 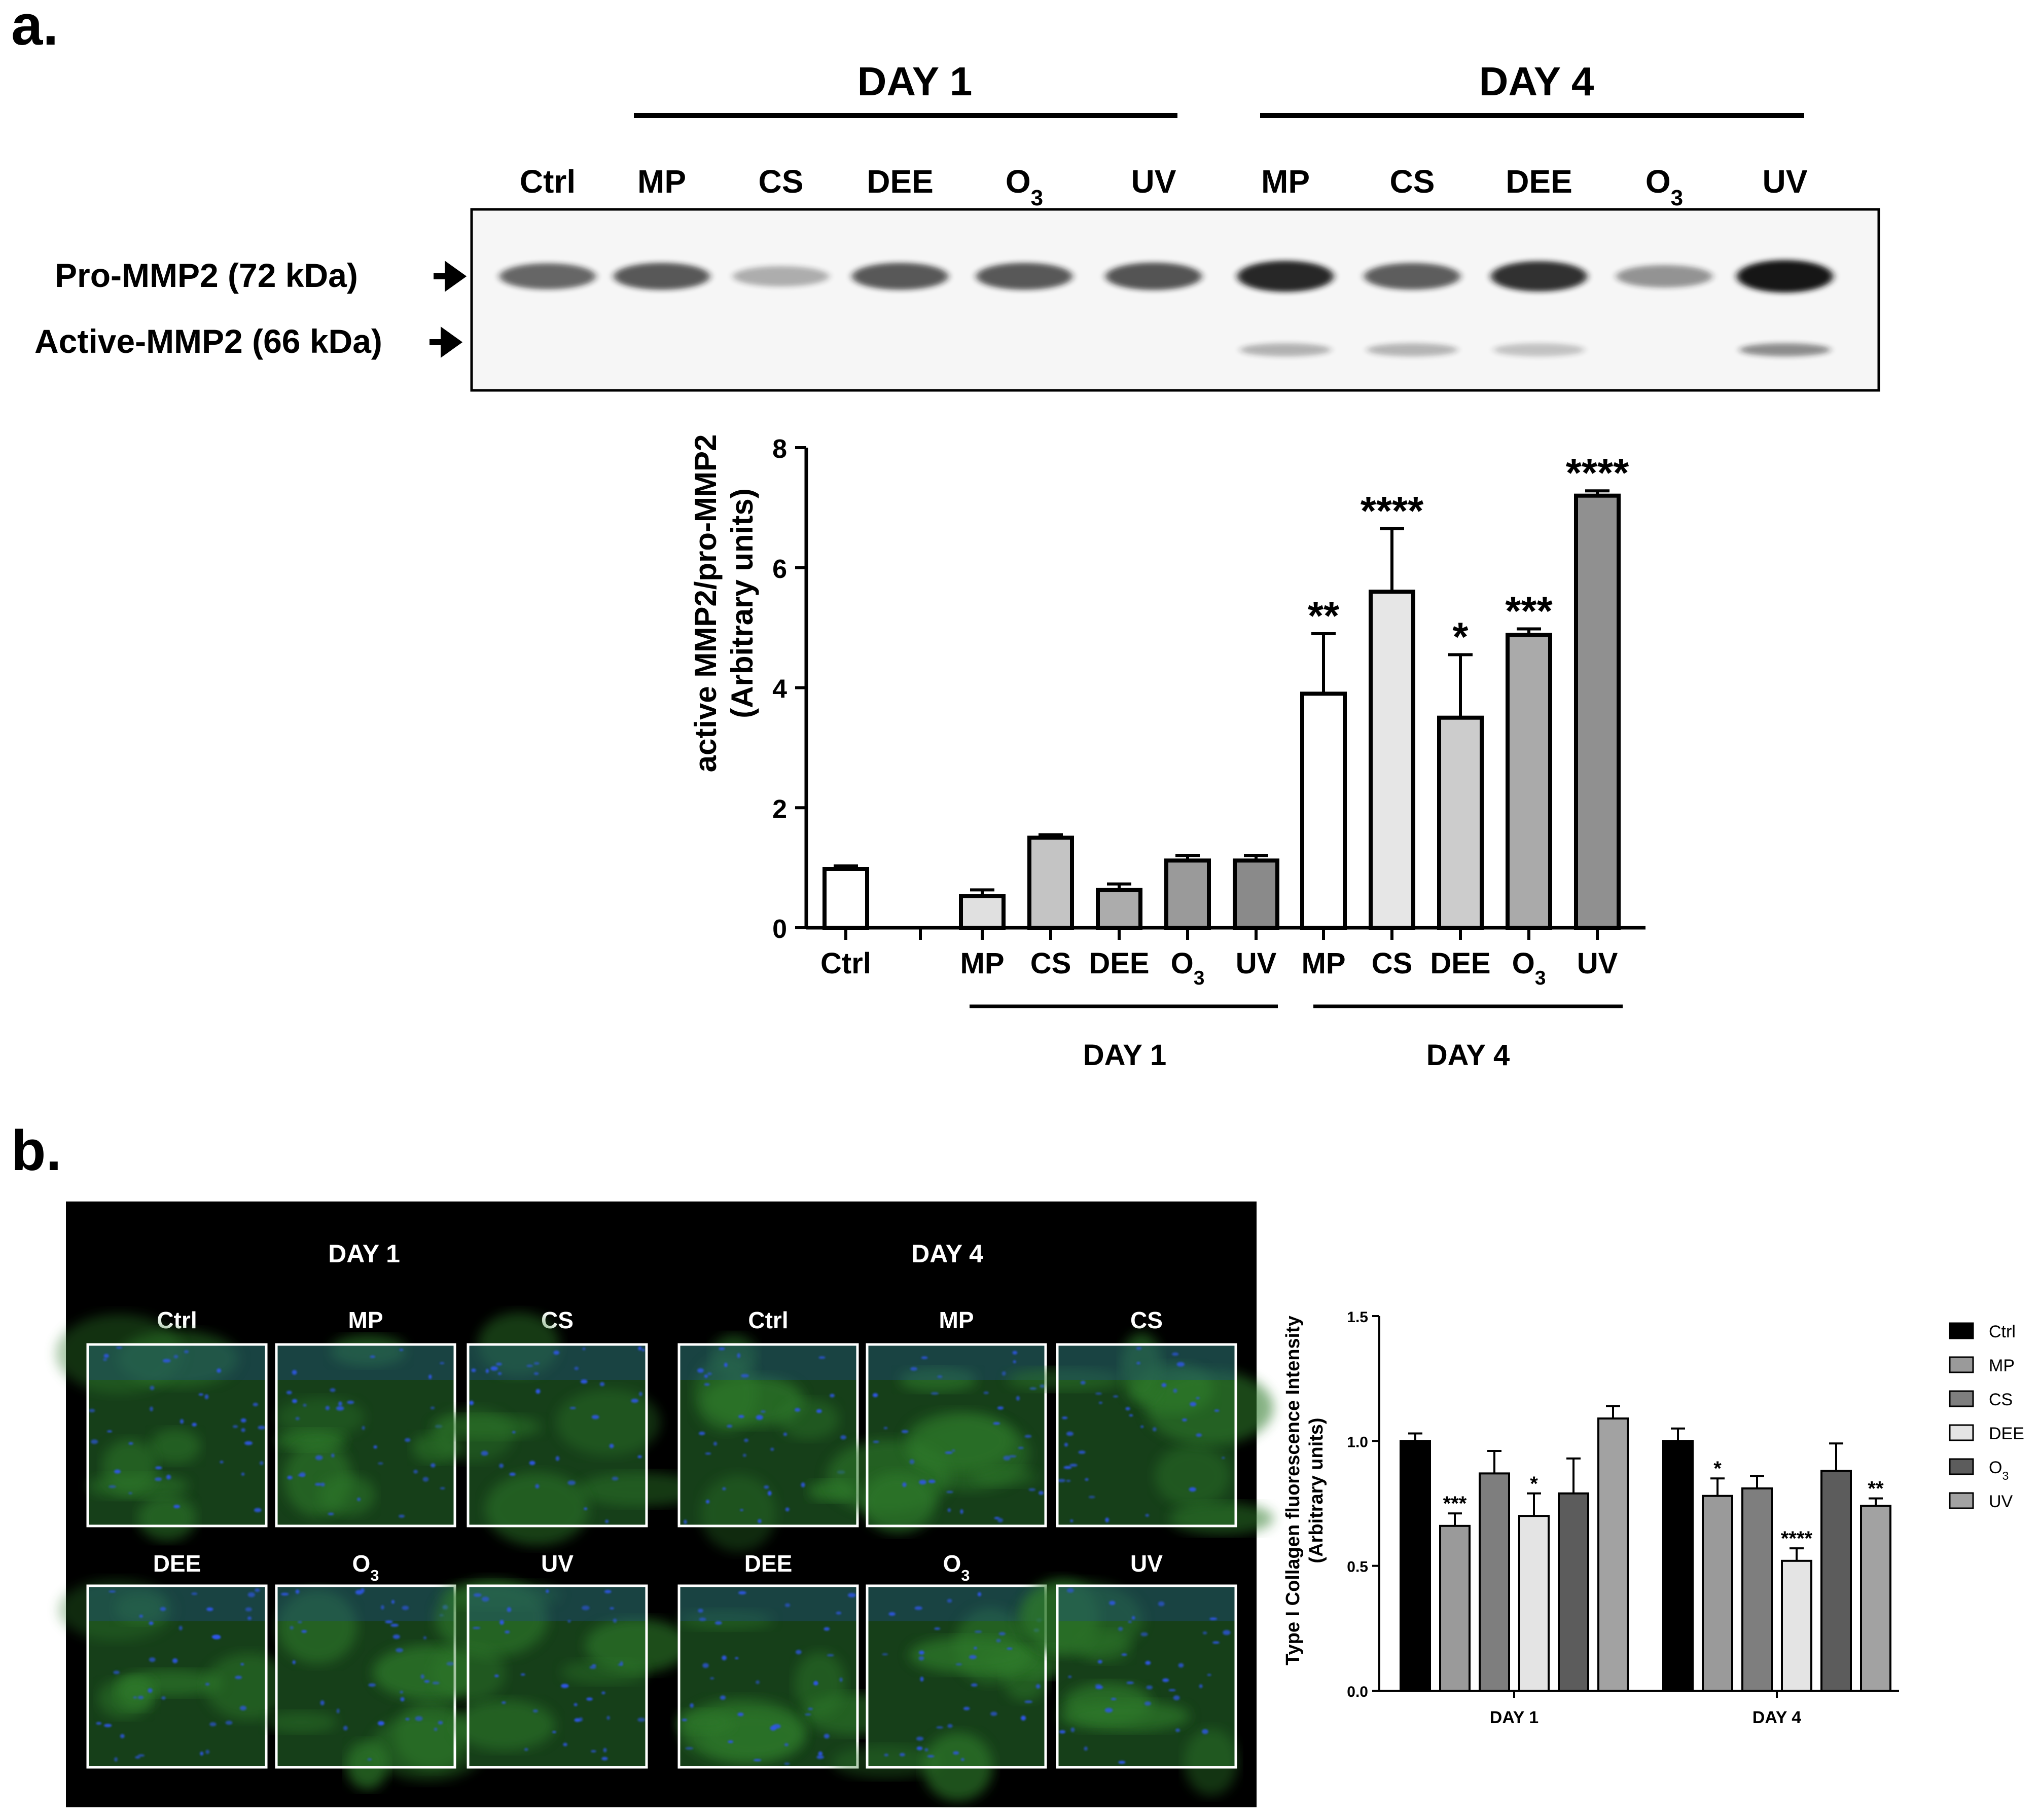 I want to click on micrograph-tile-label: MP, so click(x=956, y=1320).